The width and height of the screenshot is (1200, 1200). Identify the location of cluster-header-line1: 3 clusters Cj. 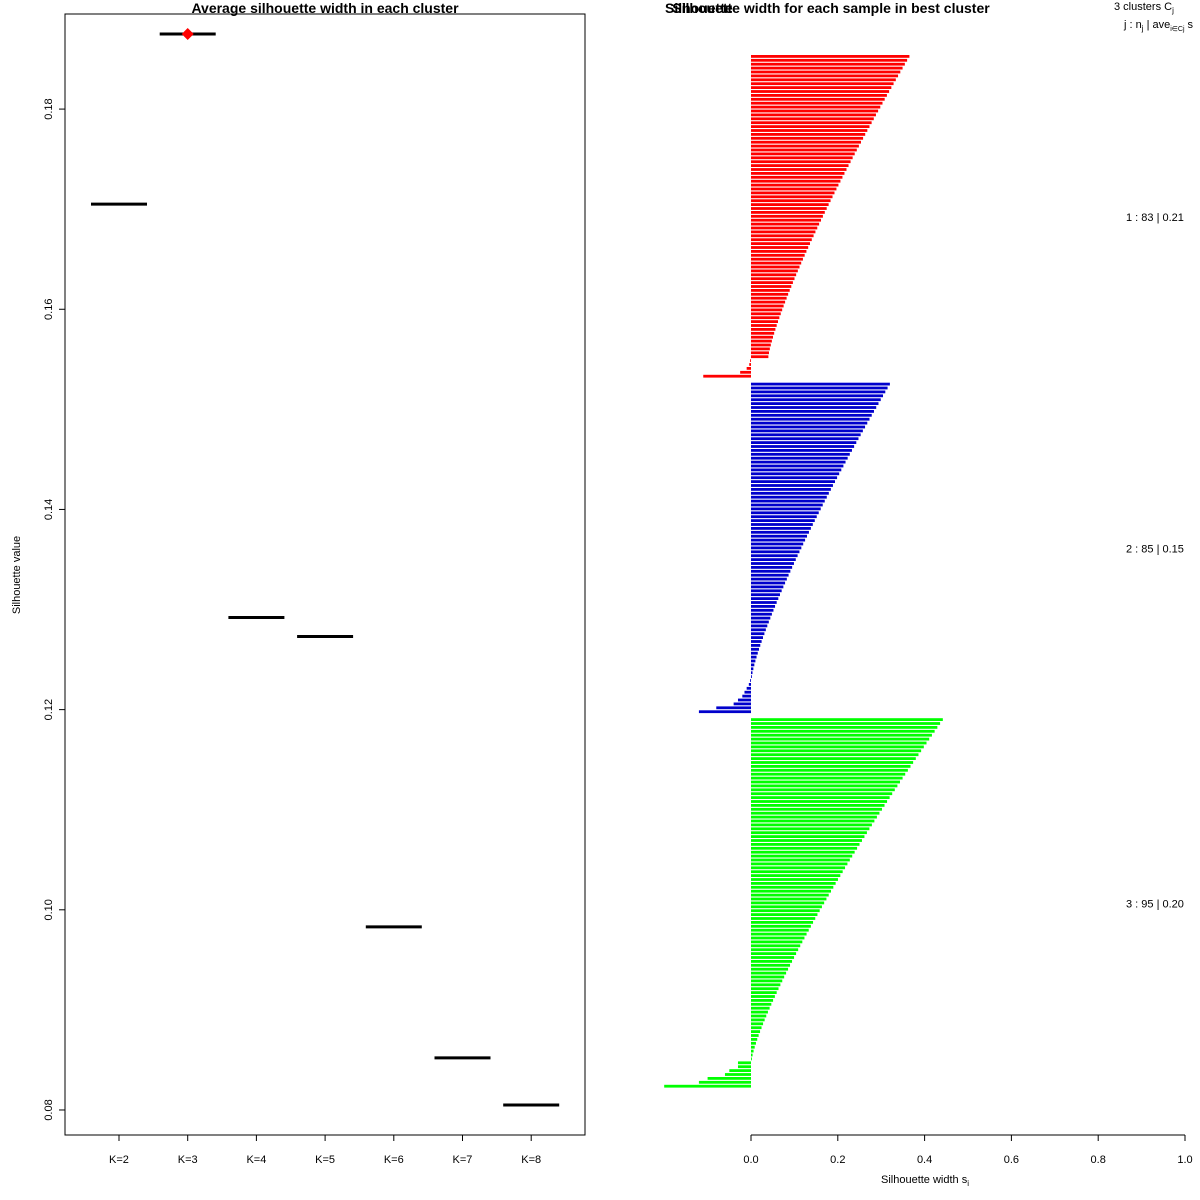
(1144, 8).